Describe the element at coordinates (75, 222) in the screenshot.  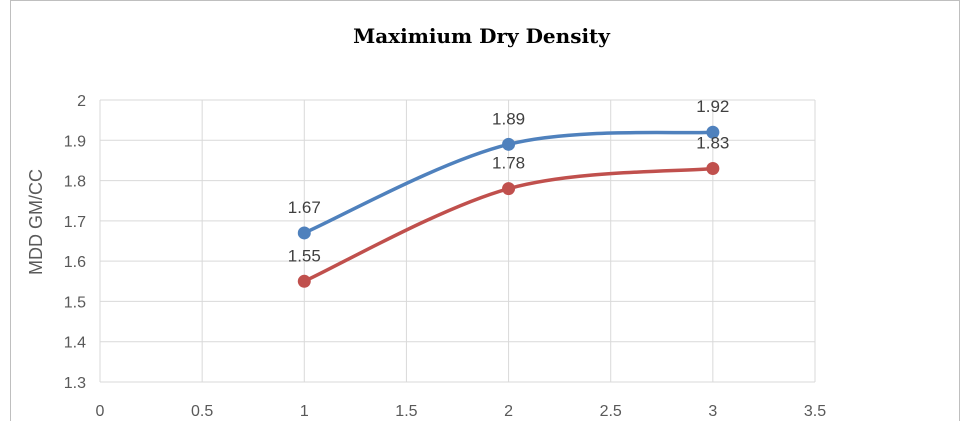
I see `y-tick-label: 1.7` at that location.